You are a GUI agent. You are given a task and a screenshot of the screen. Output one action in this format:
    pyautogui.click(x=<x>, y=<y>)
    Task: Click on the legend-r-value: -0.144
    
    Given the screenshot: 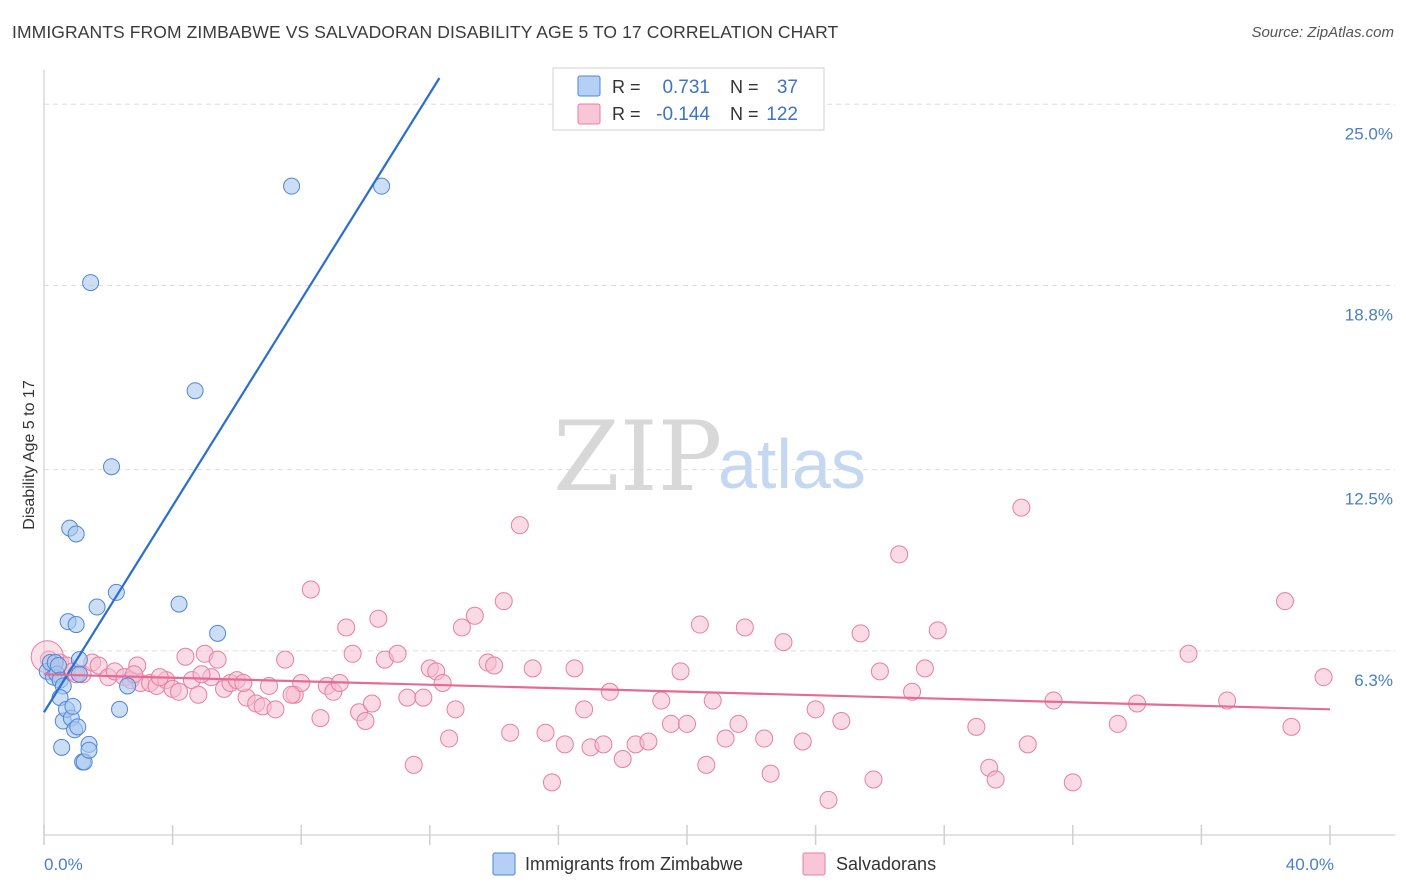 What is the action you would take?
    pyautogui.click(x=683, y=114)
    